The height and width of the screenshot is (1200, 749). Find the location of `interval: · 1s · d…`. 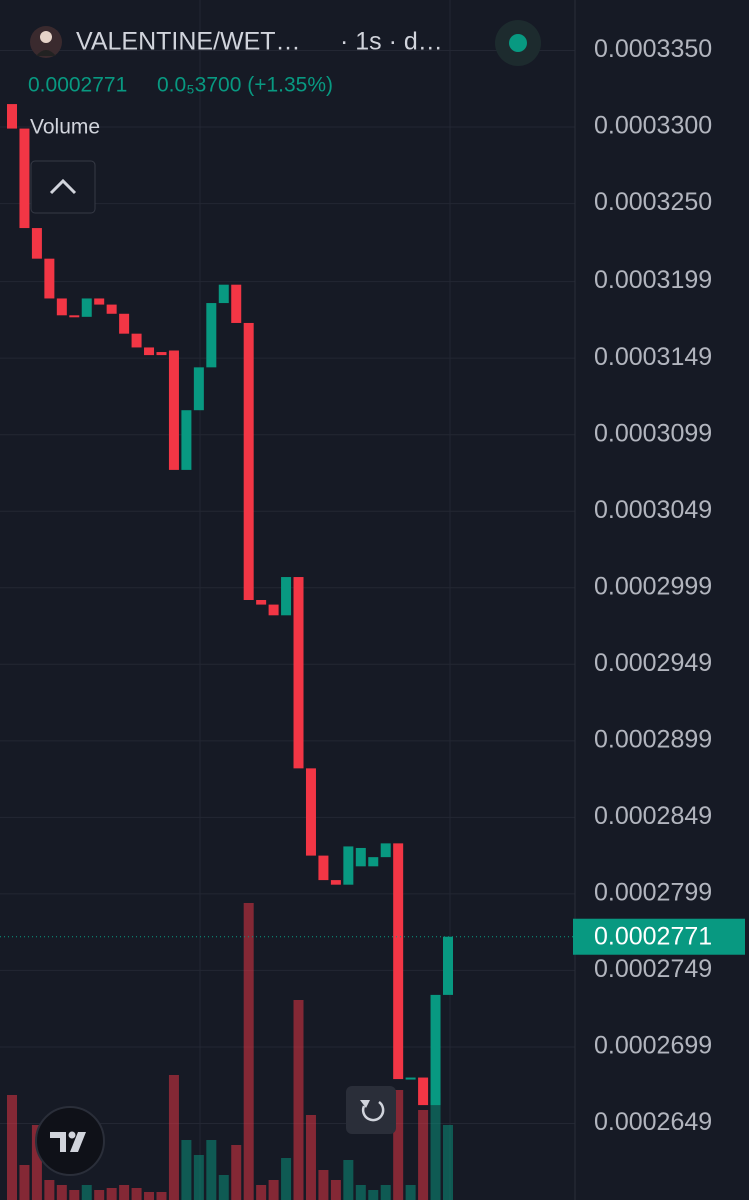

interval: · 1s · d… is located at coordinates (391, 42).